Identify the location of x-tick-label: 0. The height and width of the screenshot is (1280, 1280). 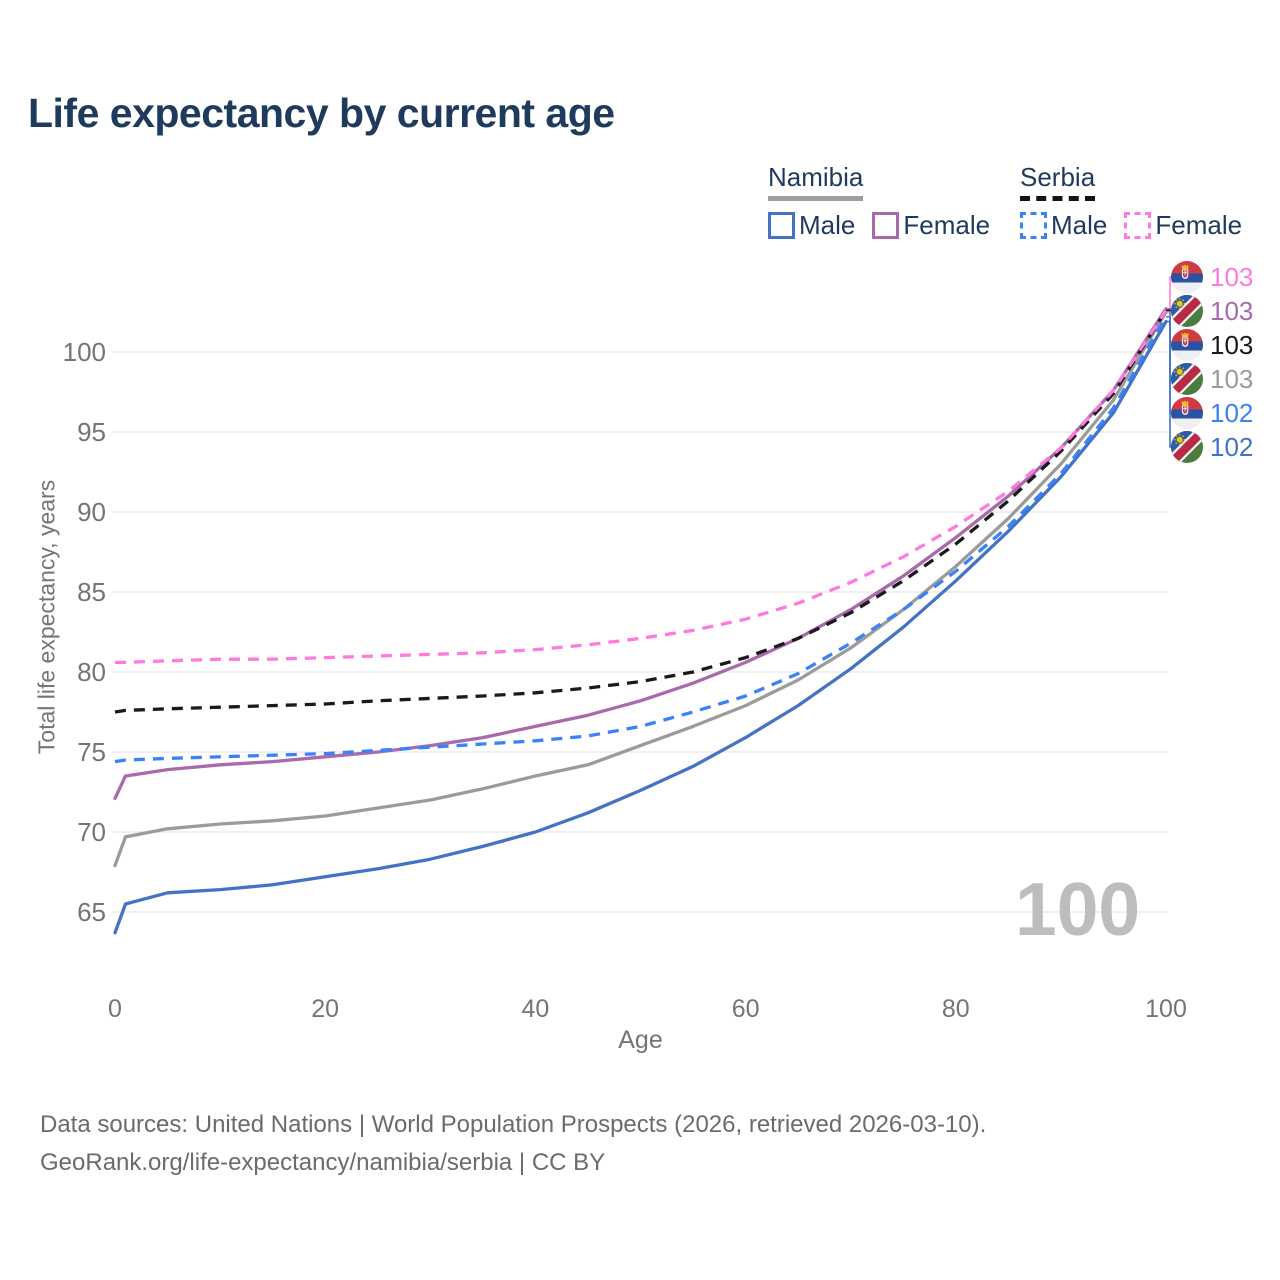
(115, 1009).